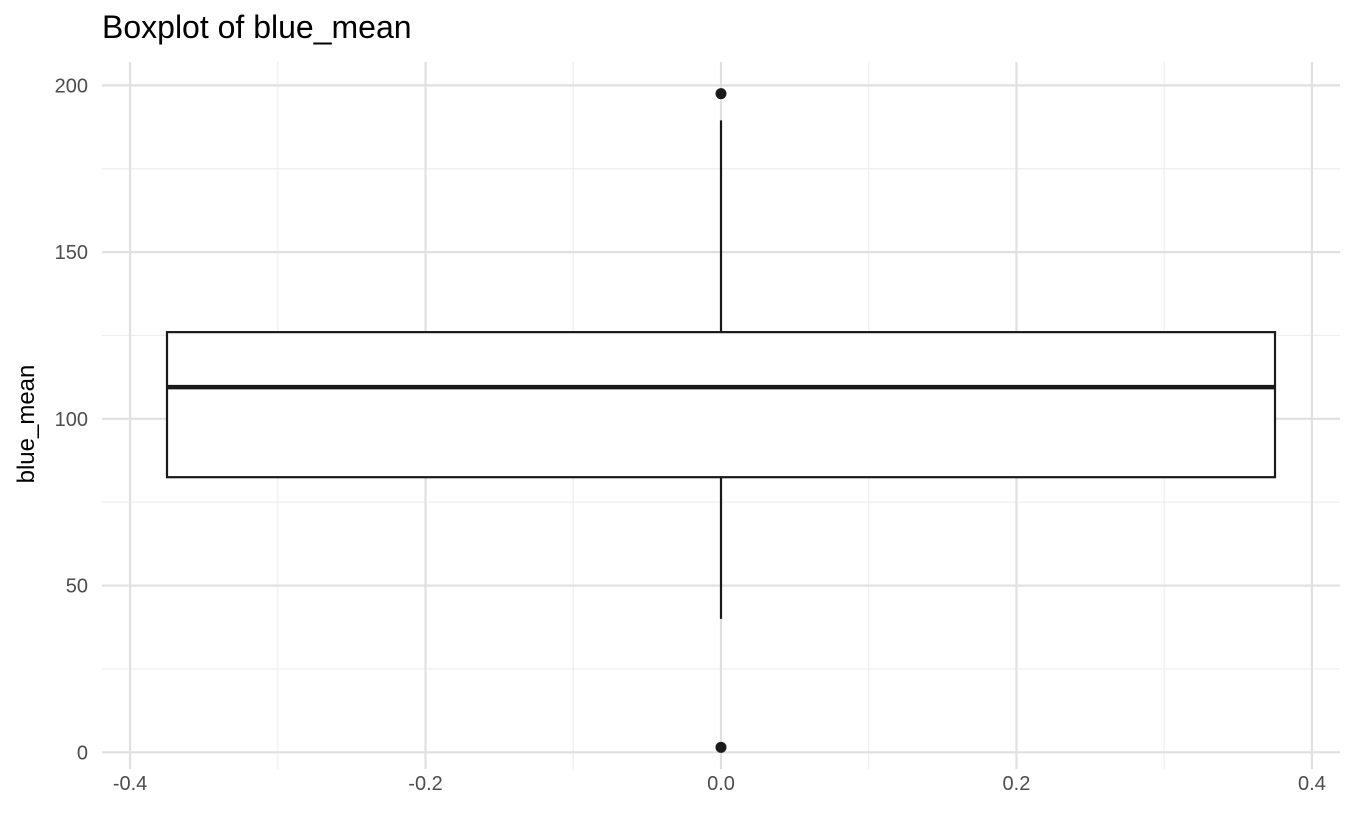 Image resolution: width=1356 pixels, height=838 pixels. Describe the element at coordinates (1017, 784) in the screenshot. I see `x-tick-label: 0.2` at that location.